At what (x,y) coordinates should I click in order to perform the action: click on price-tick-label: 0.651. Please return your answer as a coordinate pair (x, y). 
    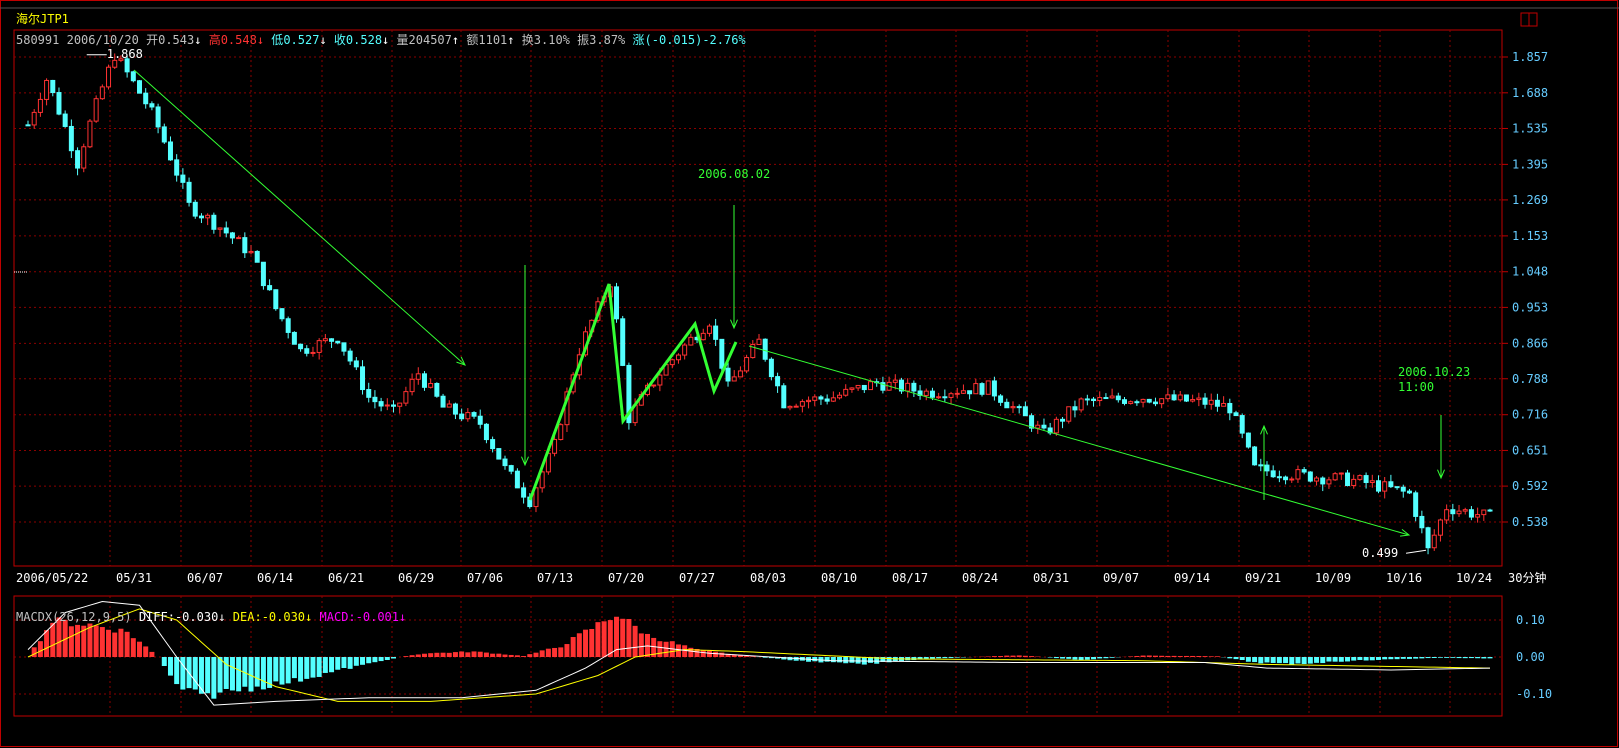
    Looking at the image, I should click on (1530, 450).